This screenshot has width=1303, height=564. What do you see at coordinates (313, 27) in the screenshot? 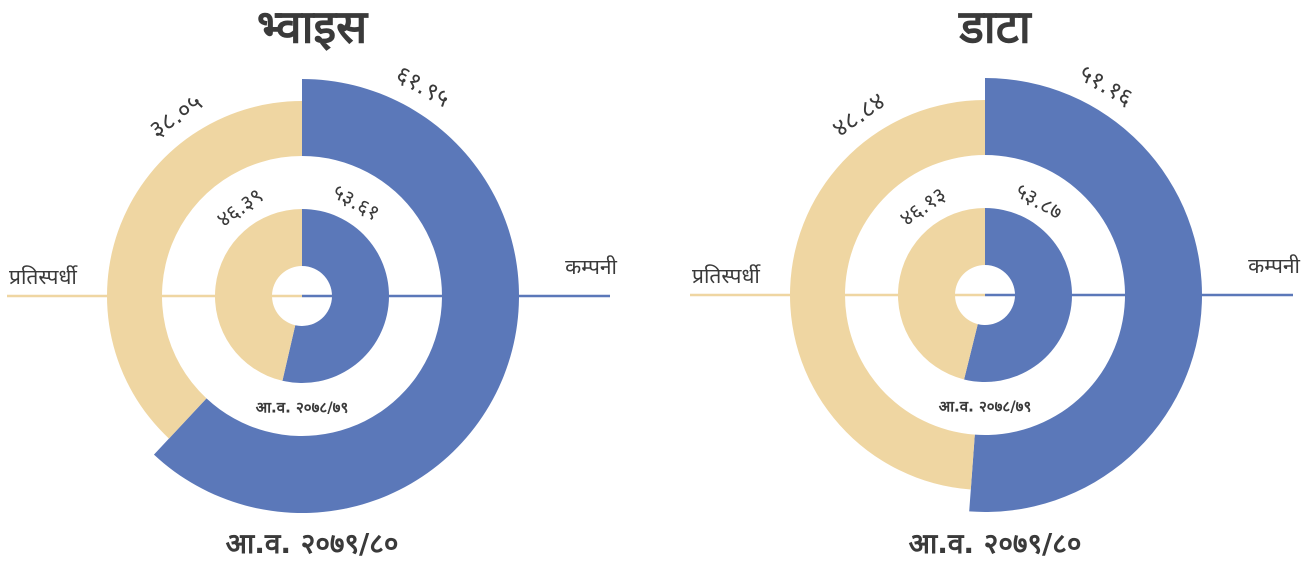
I see `chart-title: भ्वाइस` at bounding box center [313, 27].